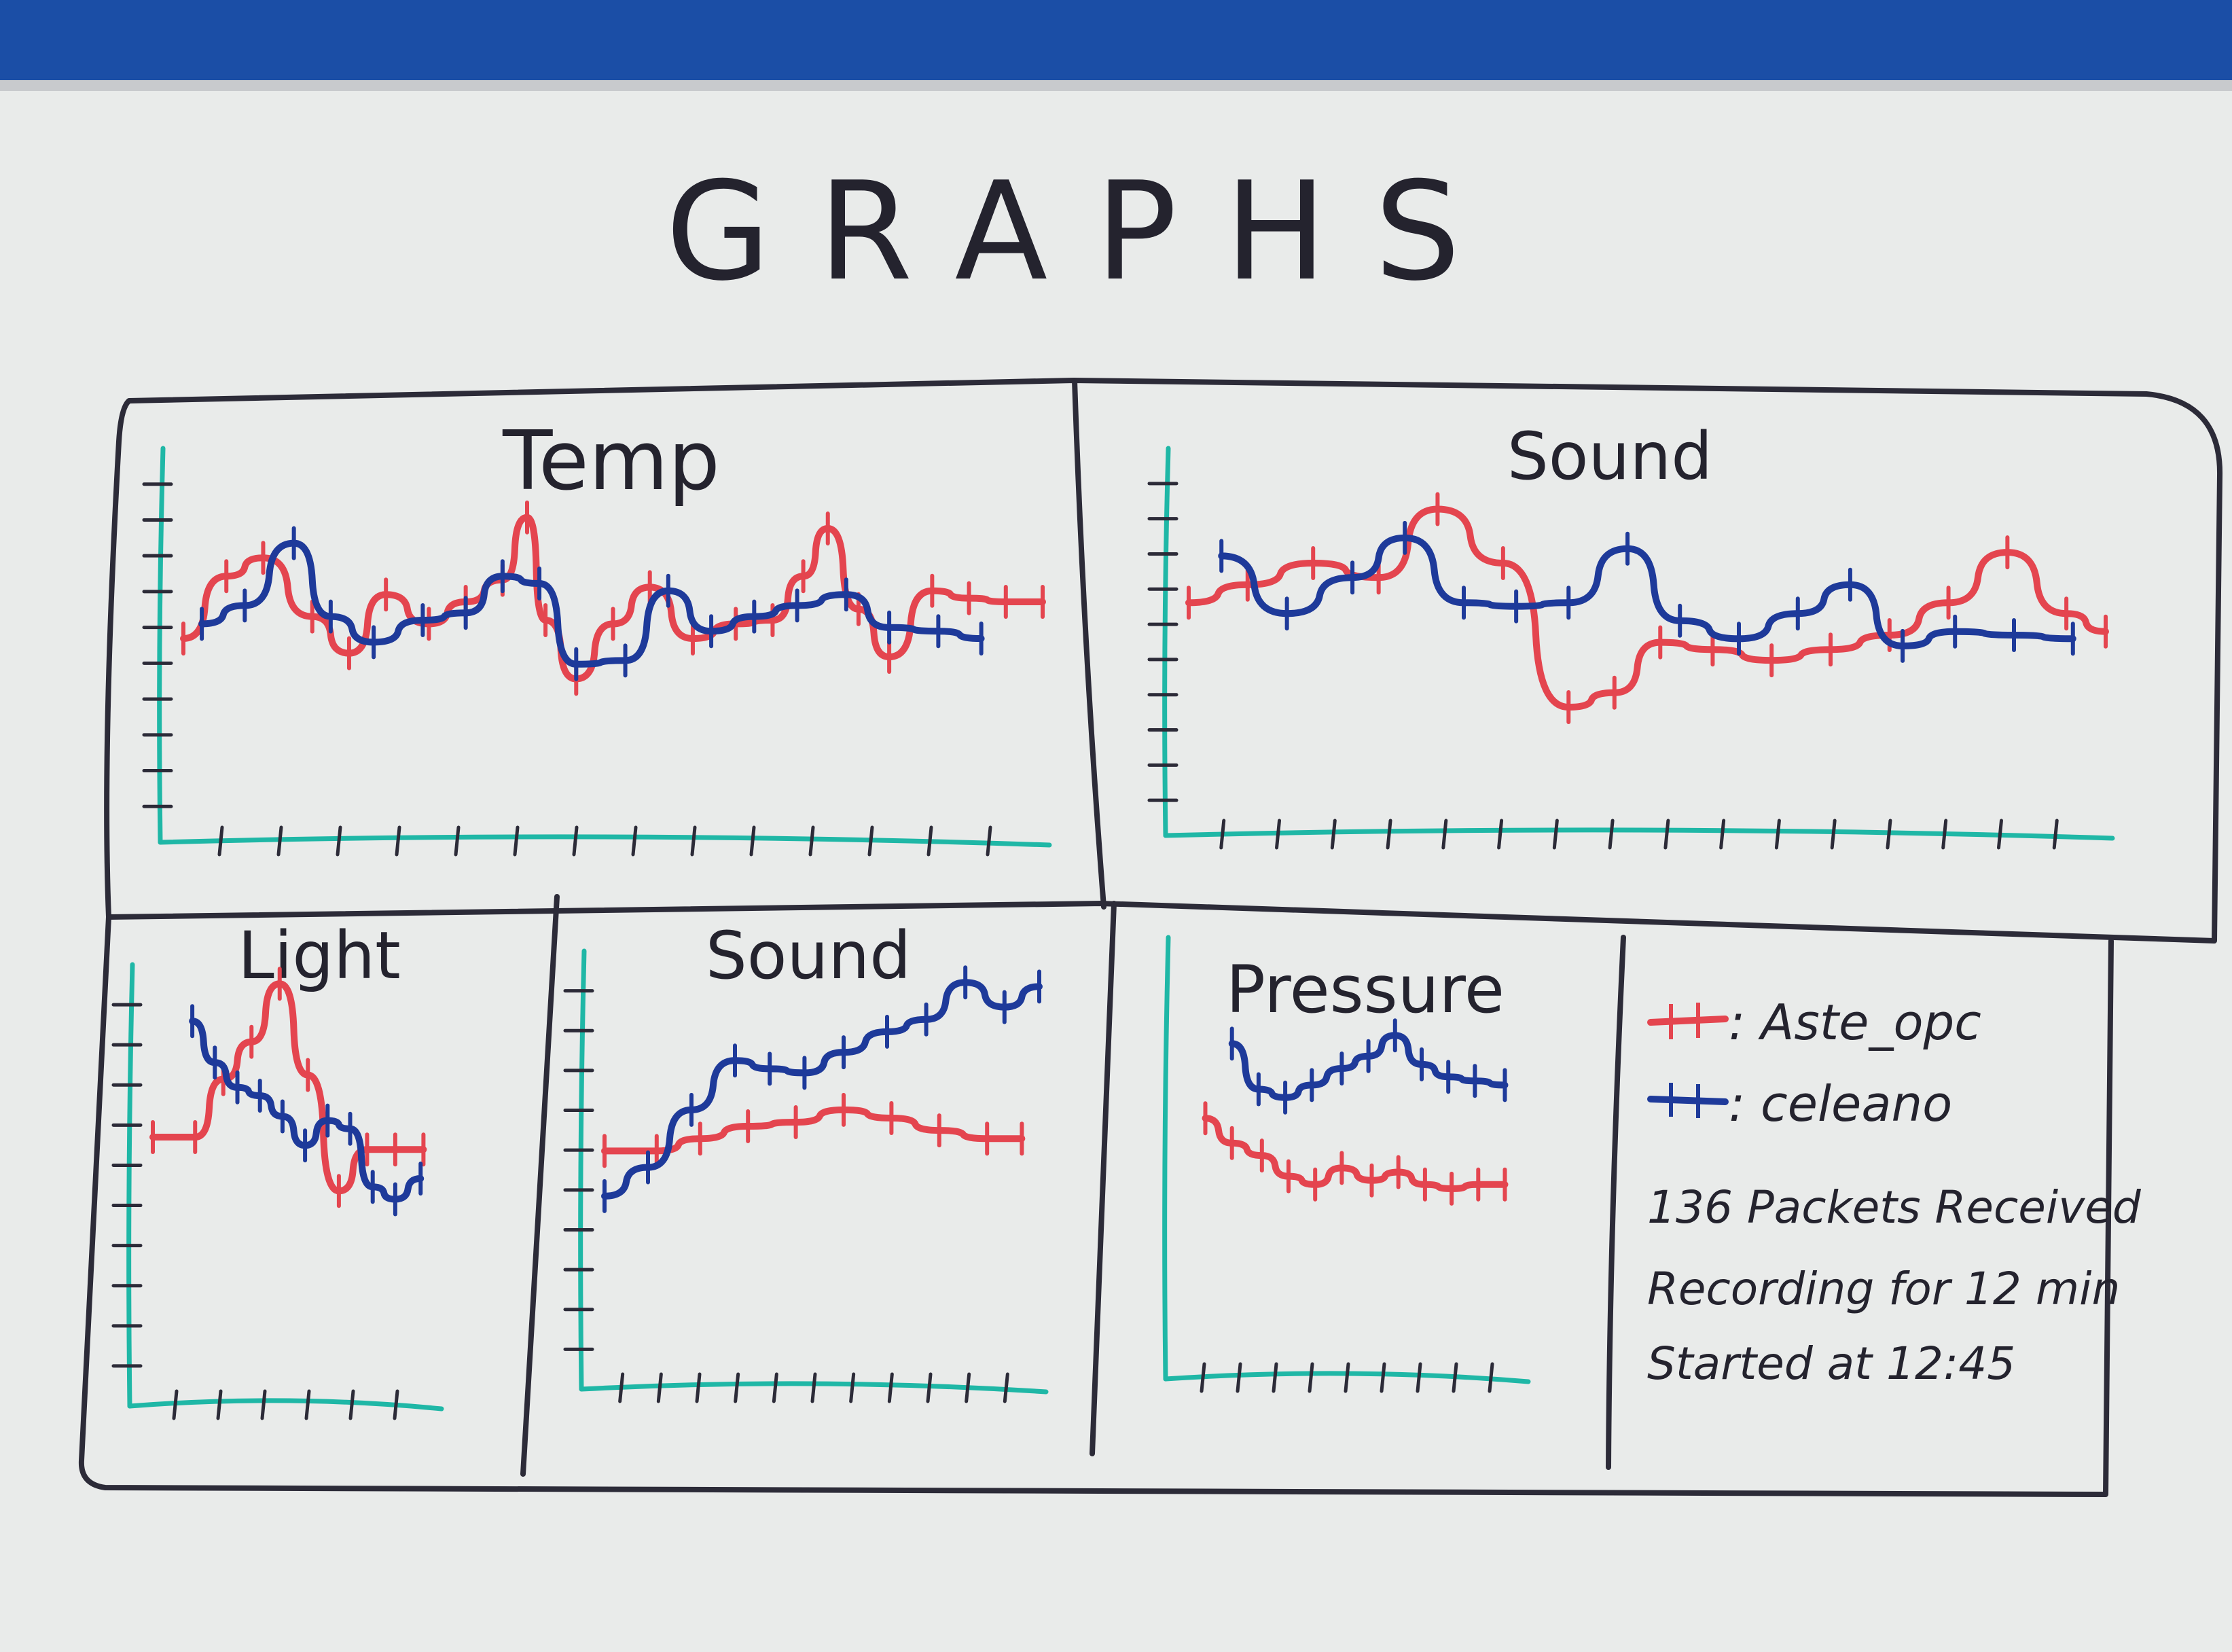 The image size is (2232, 1652). I want to click on light-y-axis, so click(130, 1185).